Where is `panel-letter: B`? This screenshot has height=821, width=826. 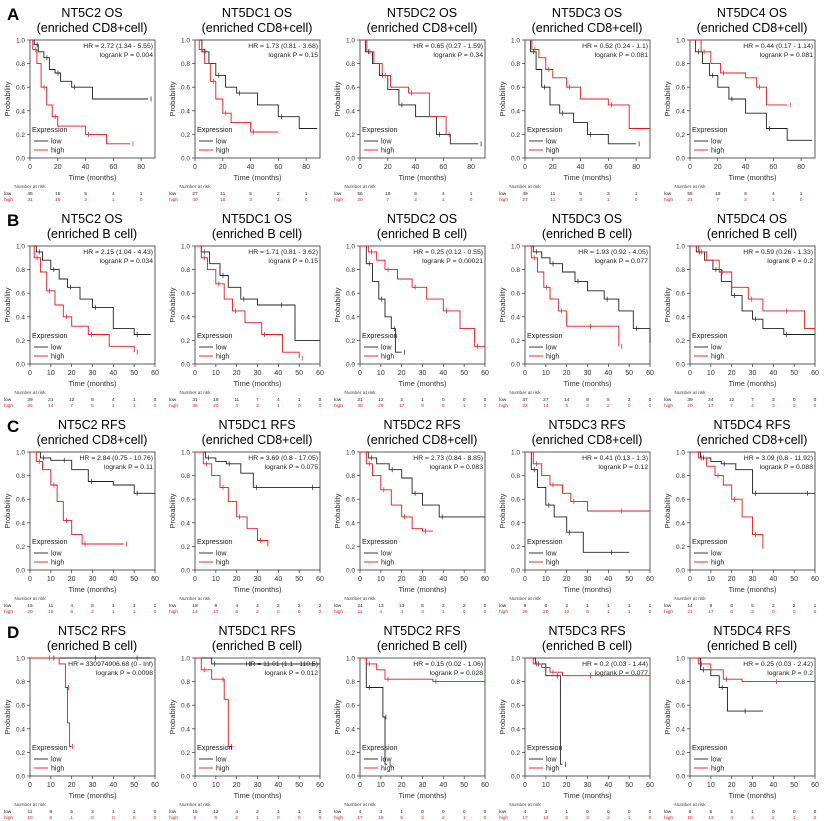 panel-letter: B is located at coordinates (13, 220).